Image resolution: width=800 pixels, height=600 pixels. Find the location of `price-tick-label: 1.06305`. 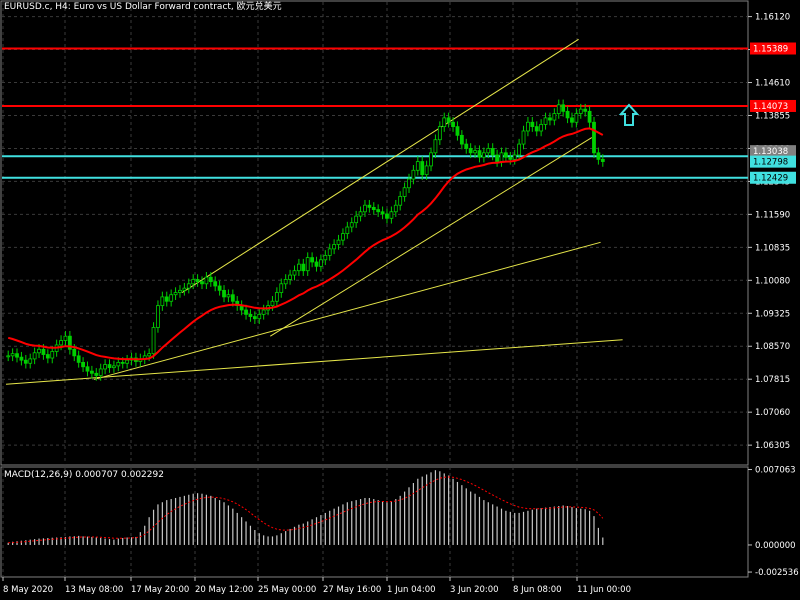

price-tick-label: 1.06305 is located at coordinates (772, 446).